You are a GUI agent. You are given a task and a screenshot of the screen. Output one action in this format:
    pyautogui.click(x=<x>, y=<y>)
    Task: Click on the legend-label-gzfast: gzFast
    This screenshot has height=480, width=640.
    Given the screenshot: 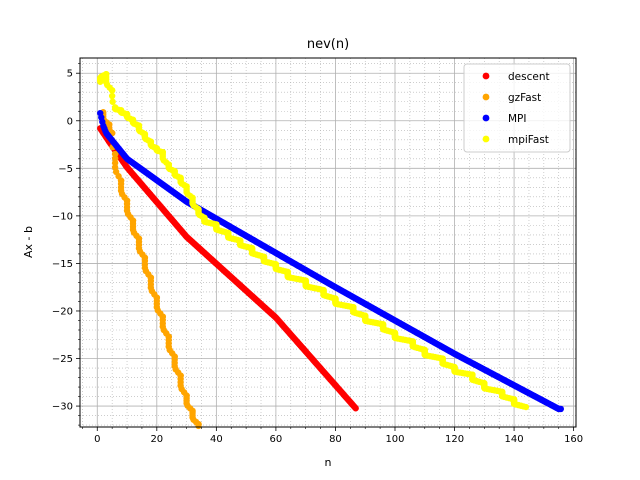 What is the action you would take?
    pyautogui.click(x=524, y=98)
    